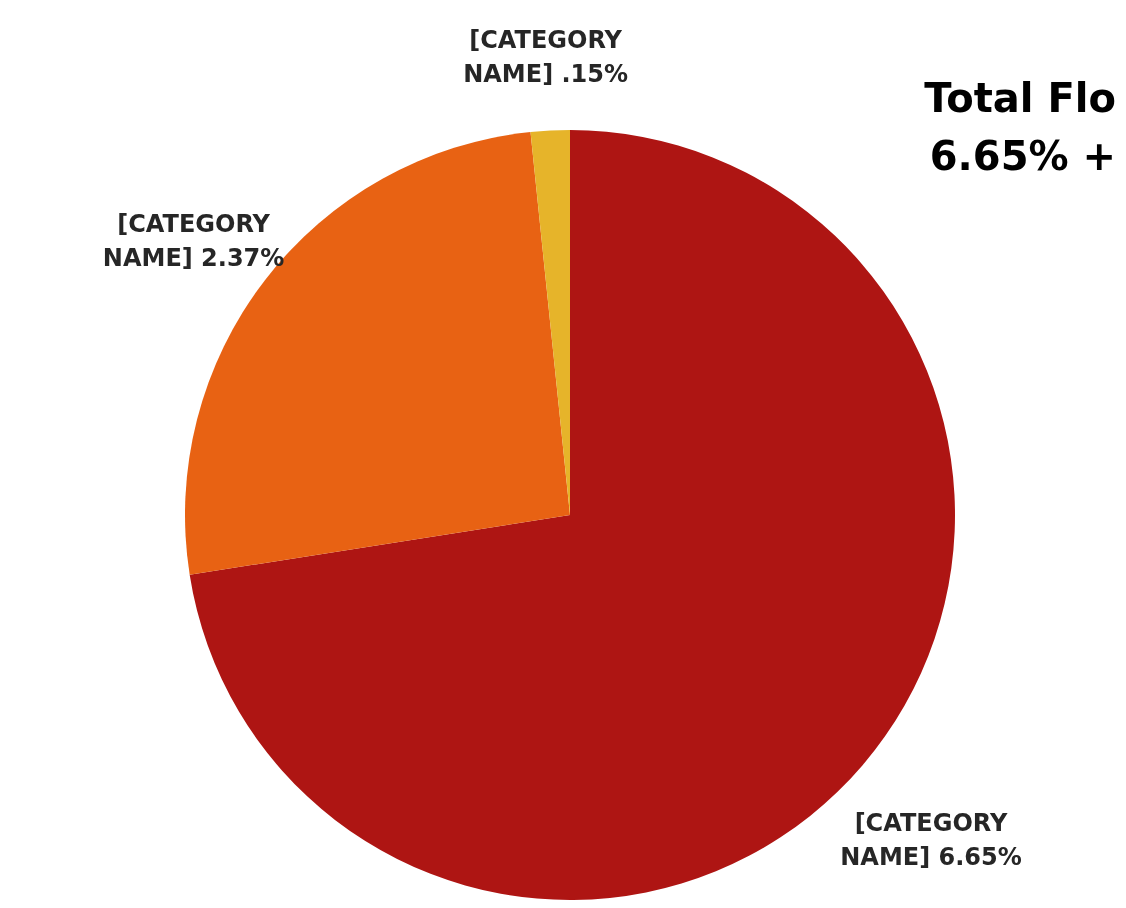 The image size is (1126, 908). I want to click on slice-label: [CATEGORY NAME] .15%, so click(546, 56).